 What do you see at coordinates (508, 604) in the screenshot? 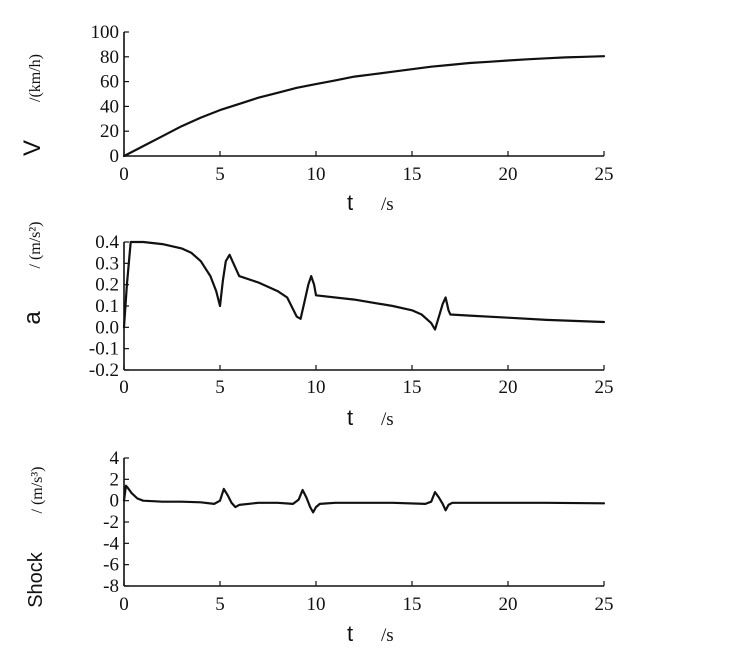
I see `shock-x-tick-label: 20` at bounding box center [508, 604].